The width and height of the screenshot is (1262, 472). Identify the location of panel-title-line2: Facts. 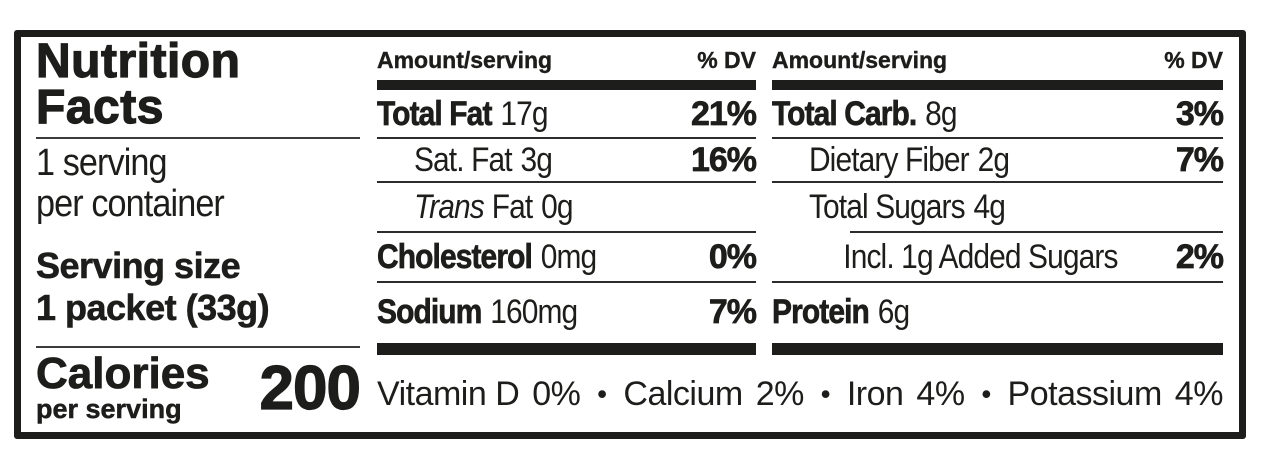
(99, 107).